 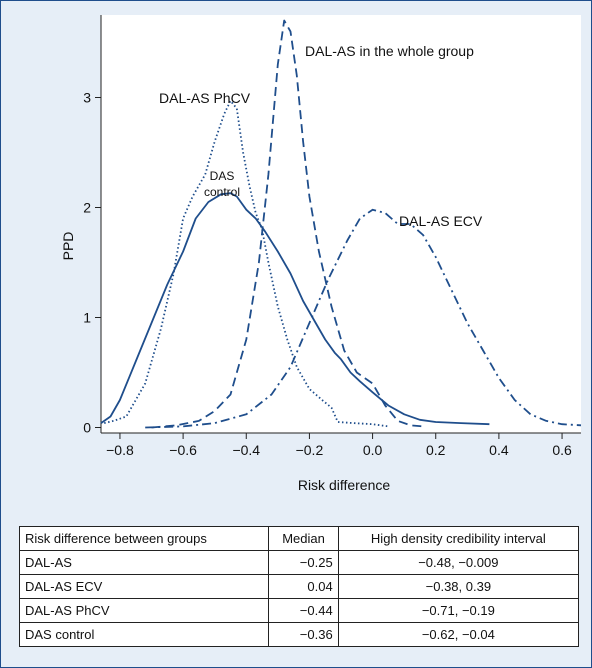 What do you see at coordinates (205, 98) in the screenshot?
I see `annotation-dal-as-phcv: DAL-AS PhCV` at bounding box center [205, 98].